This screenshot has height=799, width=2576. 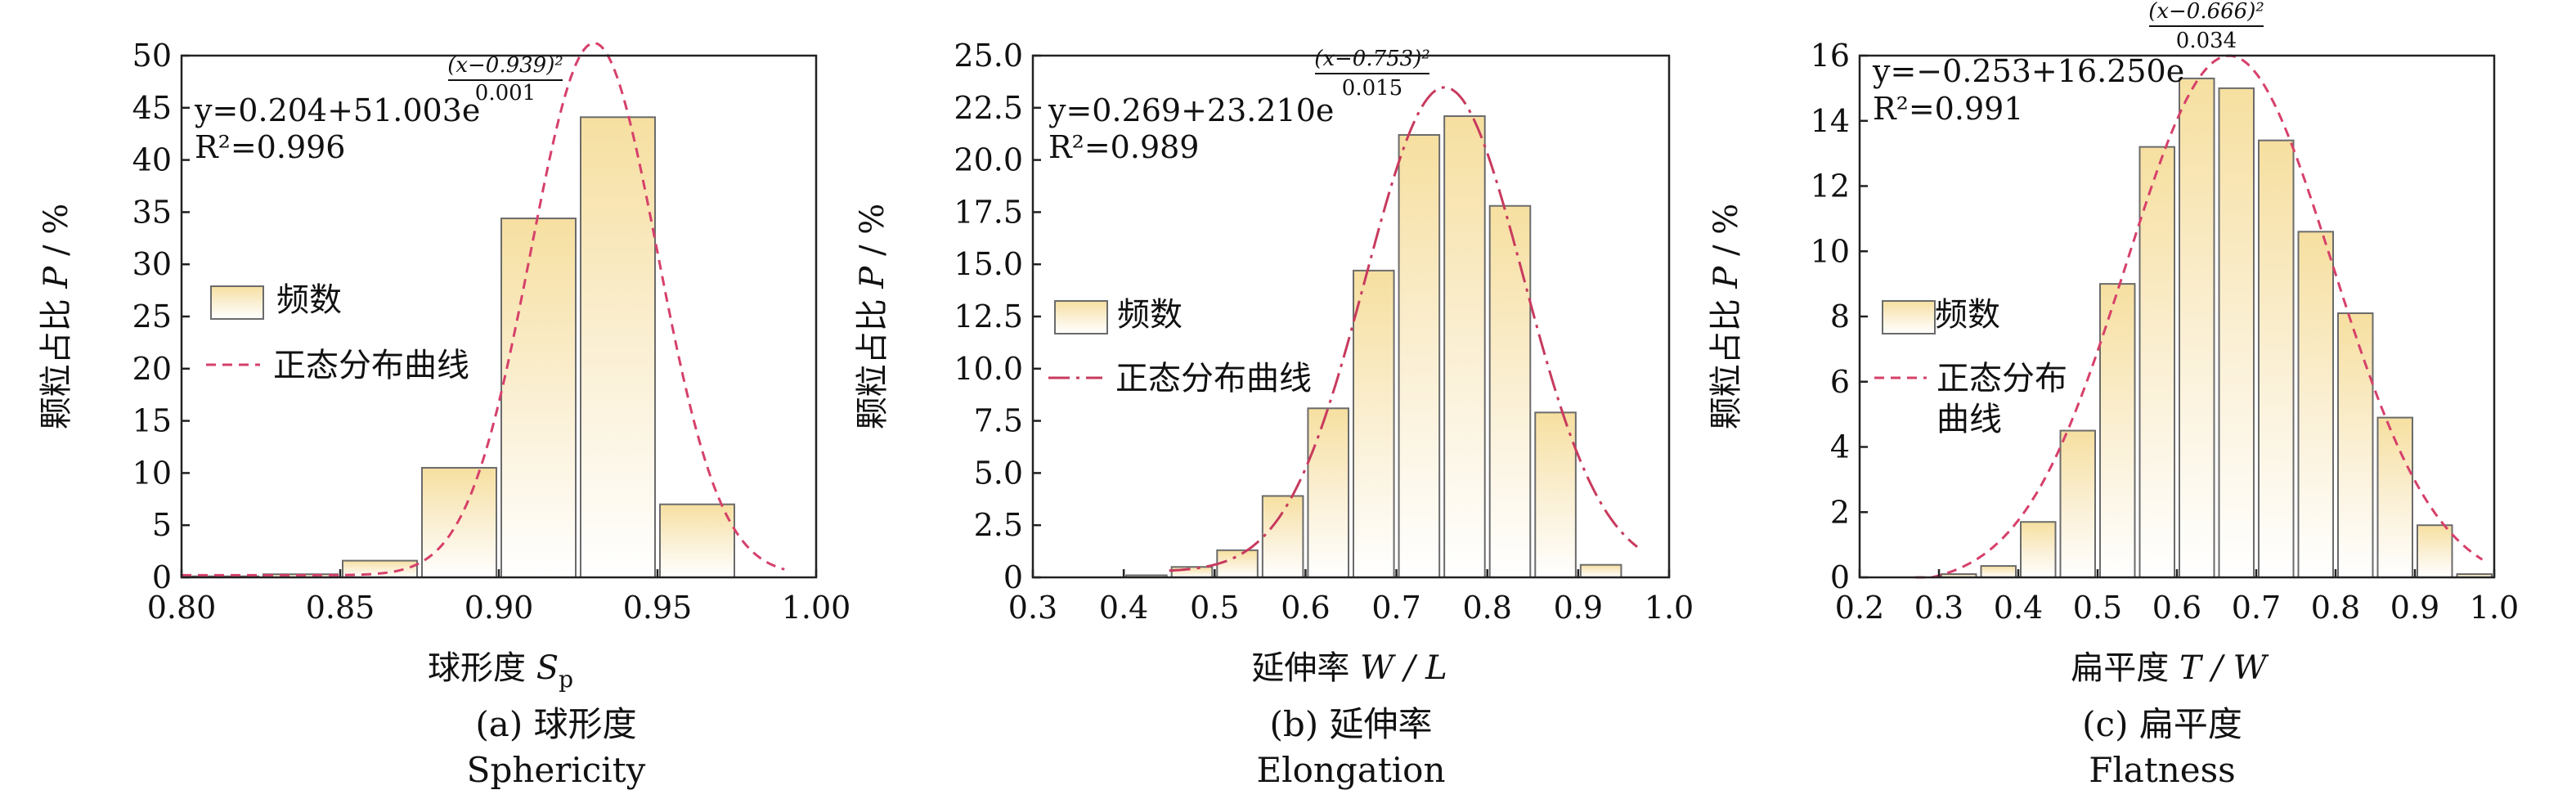 I want to click on legend-bar-label-b: 频数, so click(x=1150, y=315).